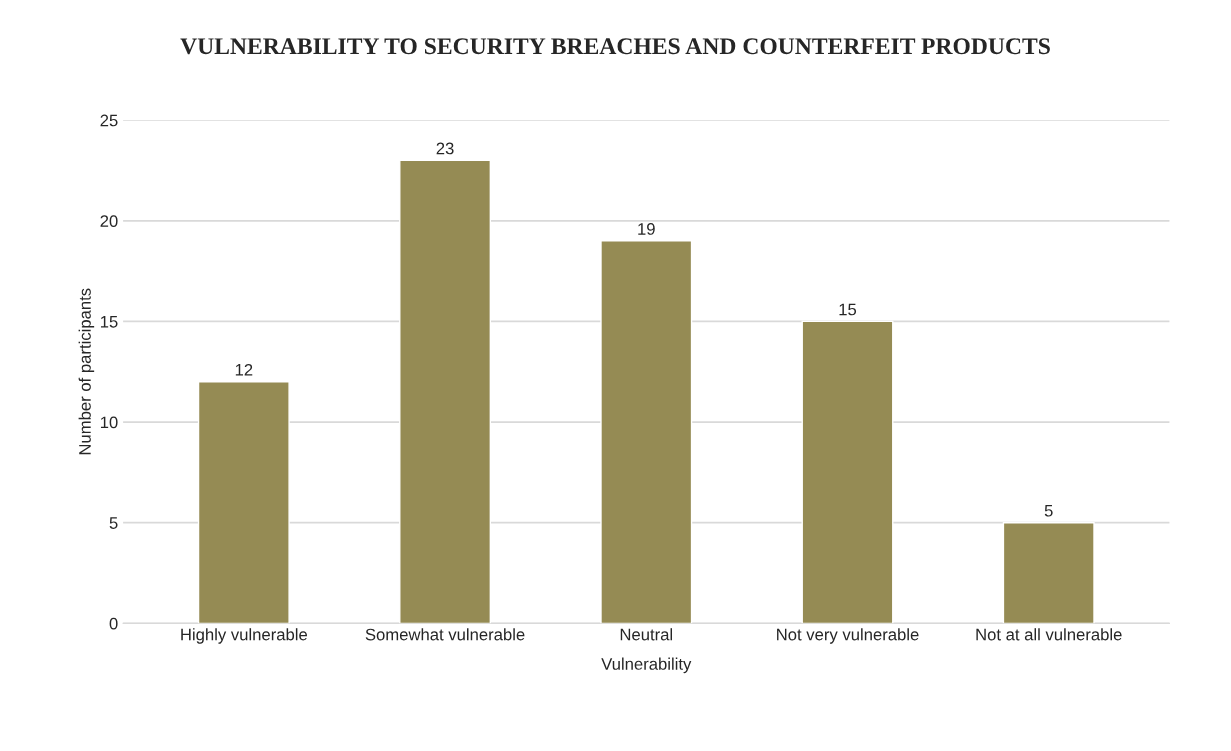 This screenshot has width=1231, height=751. What do you see at coordinates (244, 636) in the screenshot?
I see `x-tick-label: Highly vulnerable` at bounding box center [244, 636].